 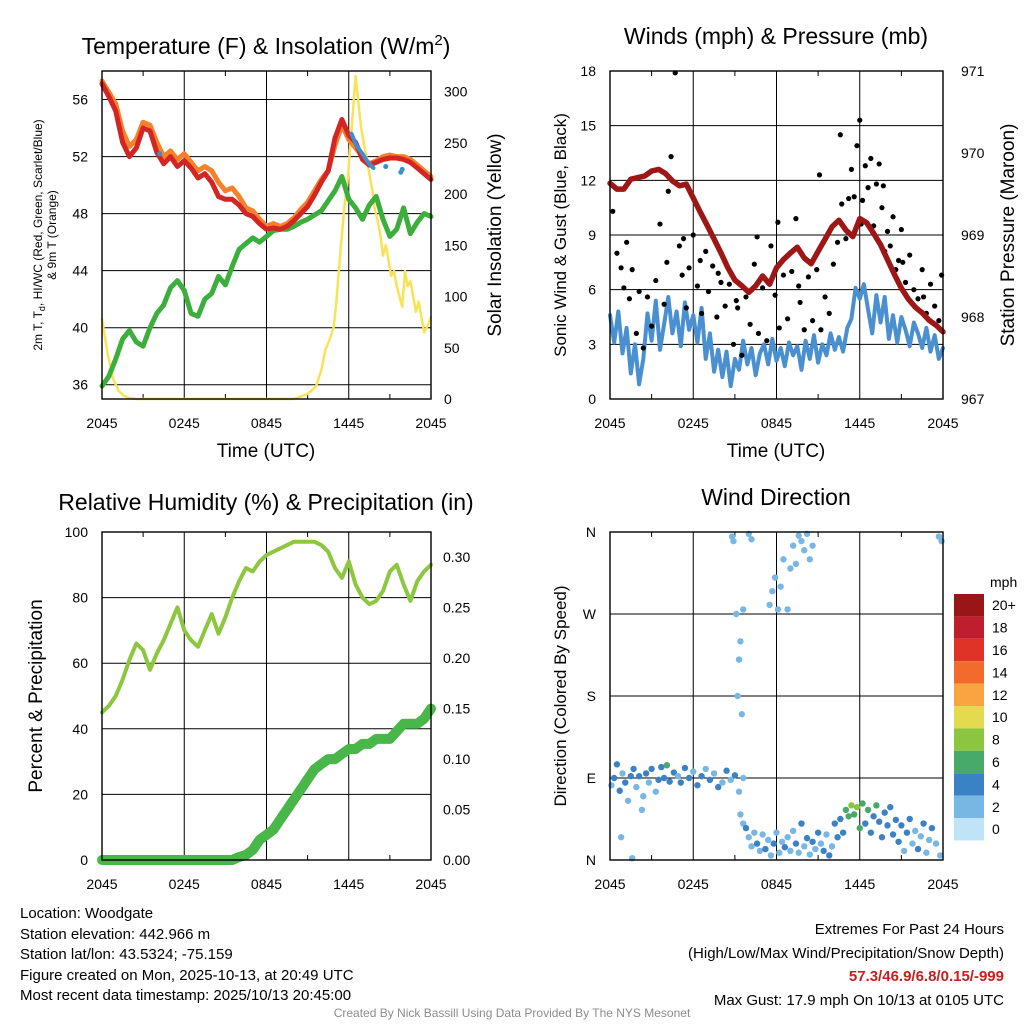 What do you see at coordinates (973, 235) in the screenshot?
I see `y2-tick-label: 969` at bounding box center [973, 235].